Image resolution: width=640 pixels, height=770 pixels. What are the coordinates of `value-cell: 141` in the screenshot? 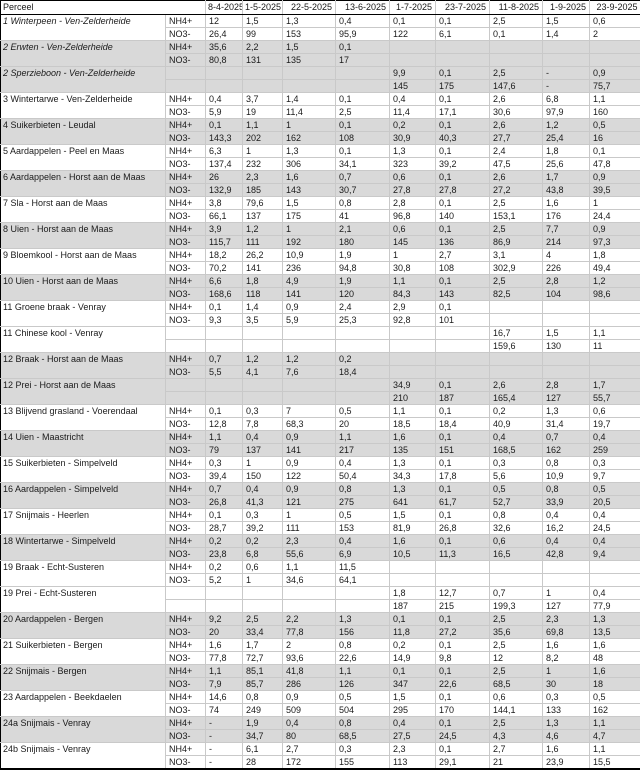 It's located at (309, 450).